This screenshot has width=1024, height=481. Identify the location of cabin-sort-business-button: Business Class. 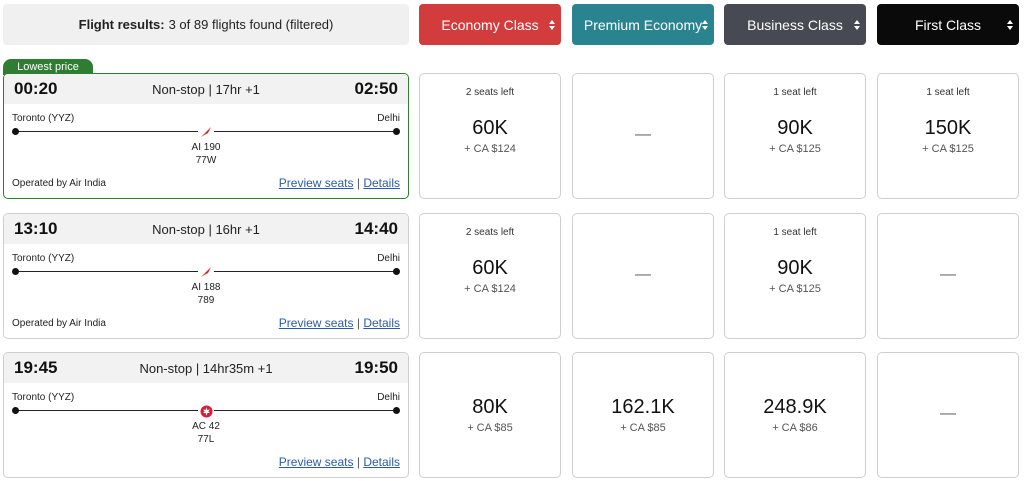
(795, 24).